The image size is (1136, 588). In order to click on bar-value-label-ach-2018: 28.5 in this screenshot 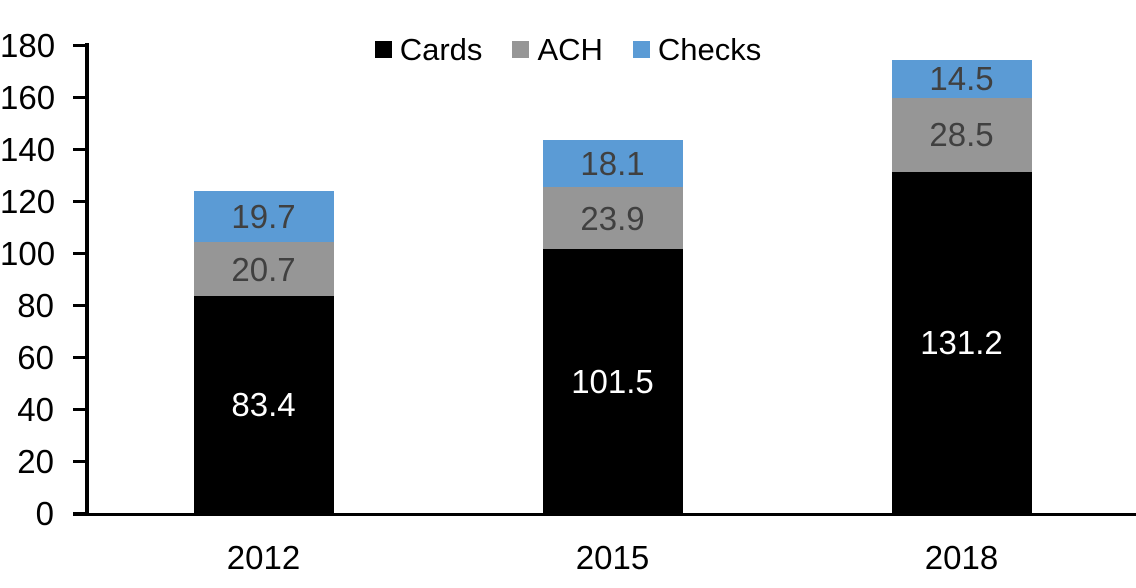, I will do `click(961, 135)`.